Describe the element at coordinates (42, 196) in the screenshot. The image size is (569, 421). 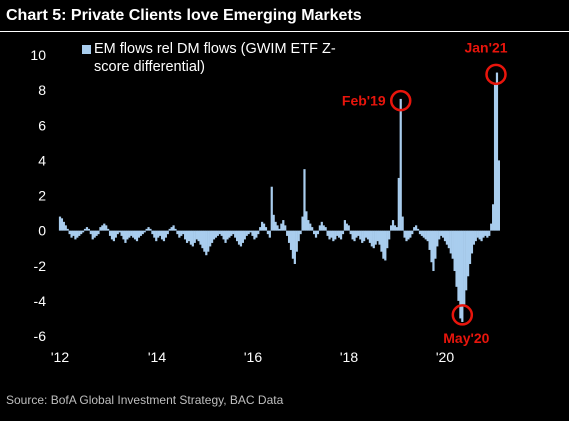
I see `y-tick-label: 2` at that location.